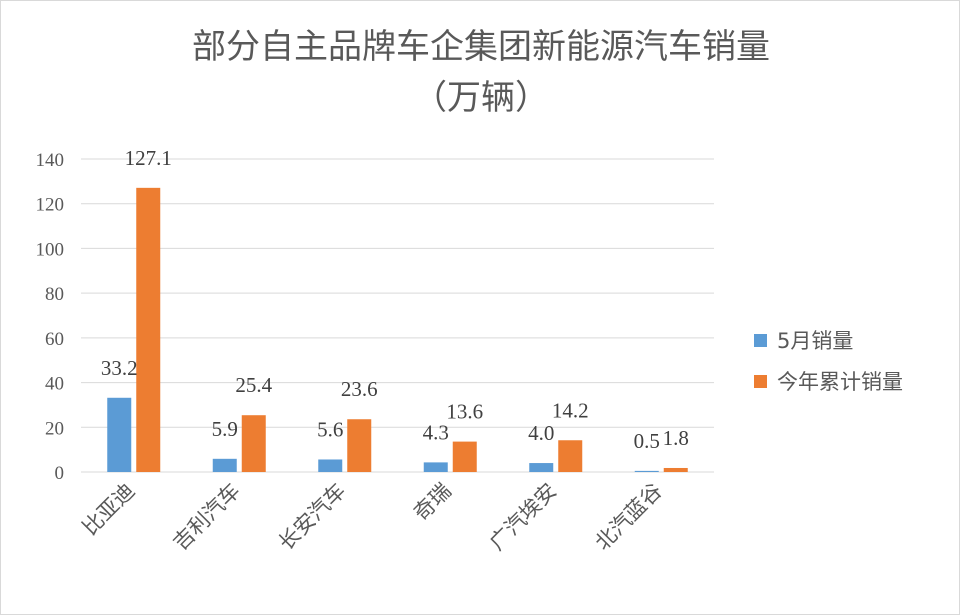 The height and width of the screenshot is (615, 960). Describe the element at coordinates (54, 339) in the screenshot. I see `y-tick-label: 60` at that location.